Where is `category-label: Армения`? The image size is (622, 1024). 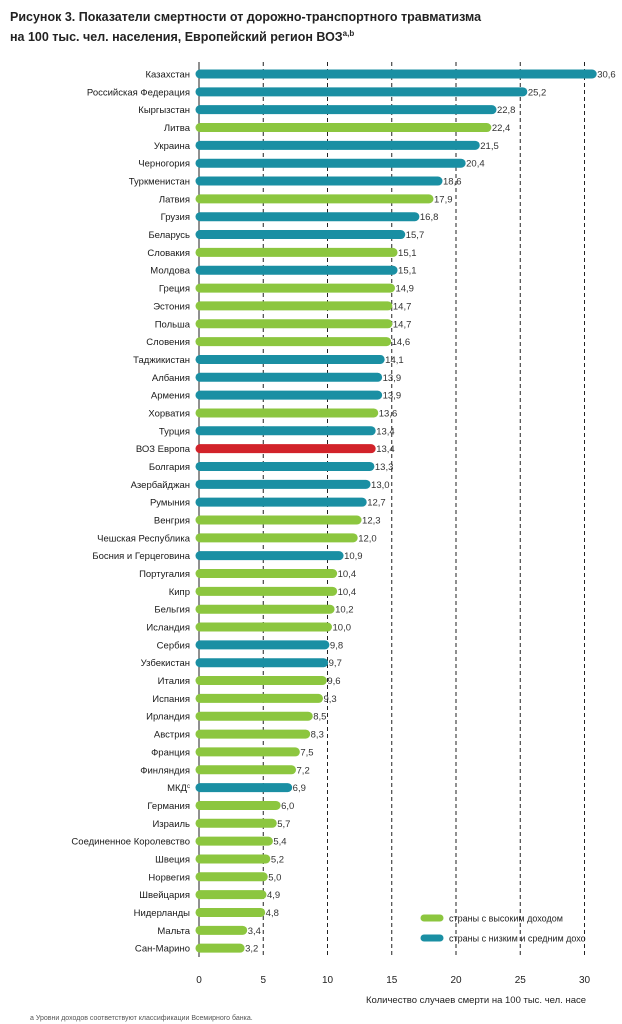
category-label: Армения is located at coordinates (170, 396).